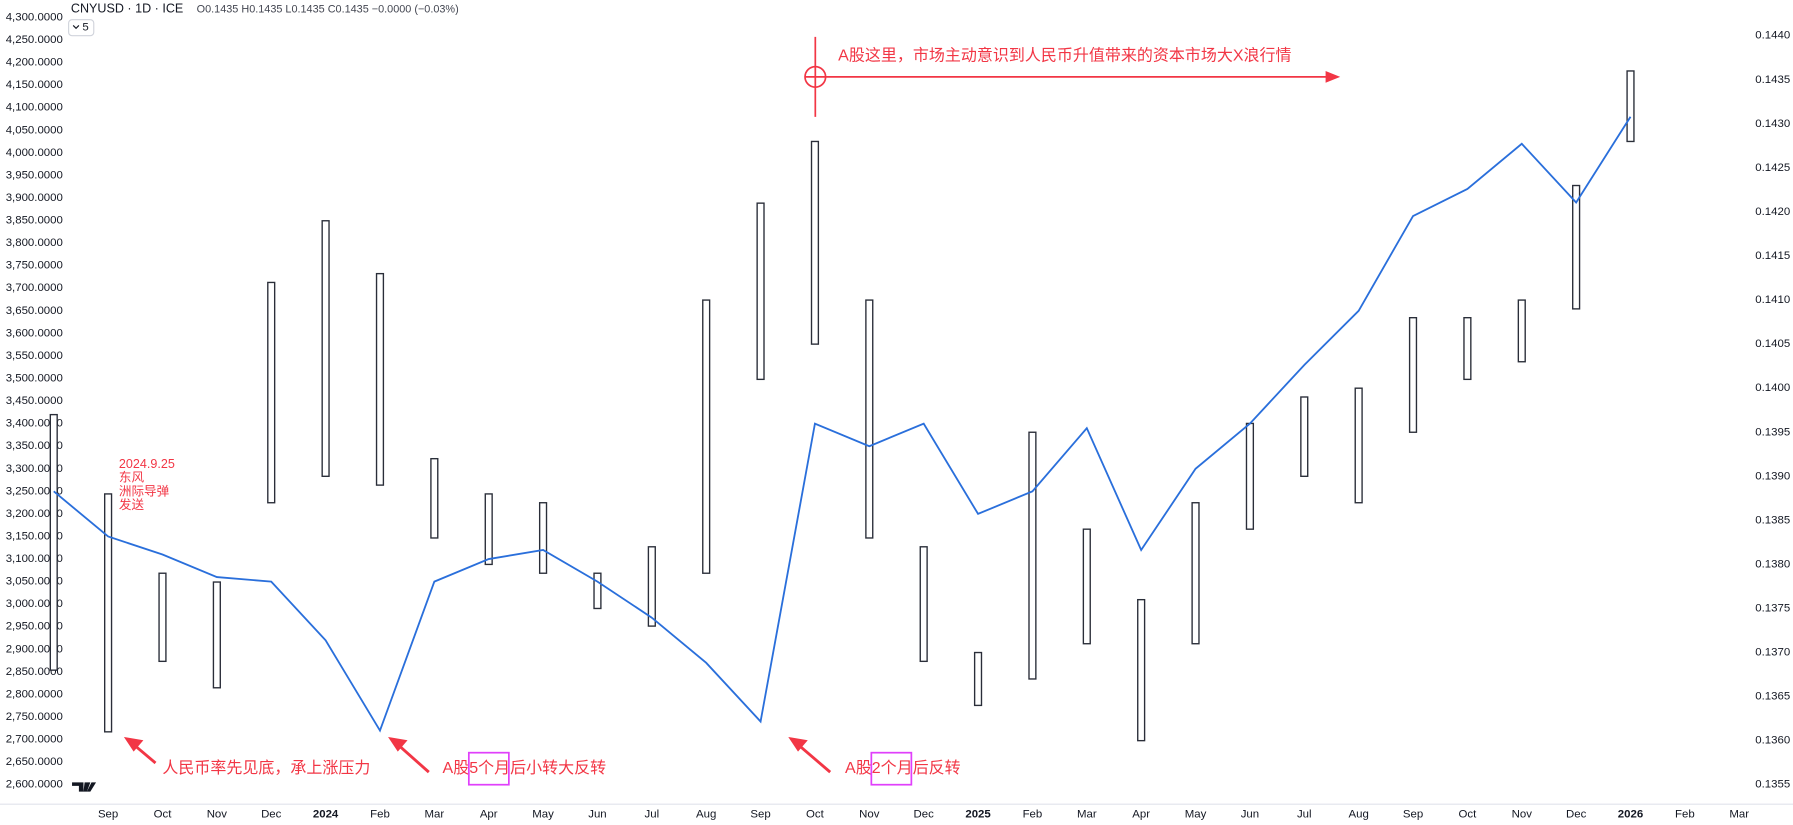  What do you see at coordinates (34, 401) in the screenshot?
I see `y-tick-label: 3,450.0000` at bounding box center [34, 401].